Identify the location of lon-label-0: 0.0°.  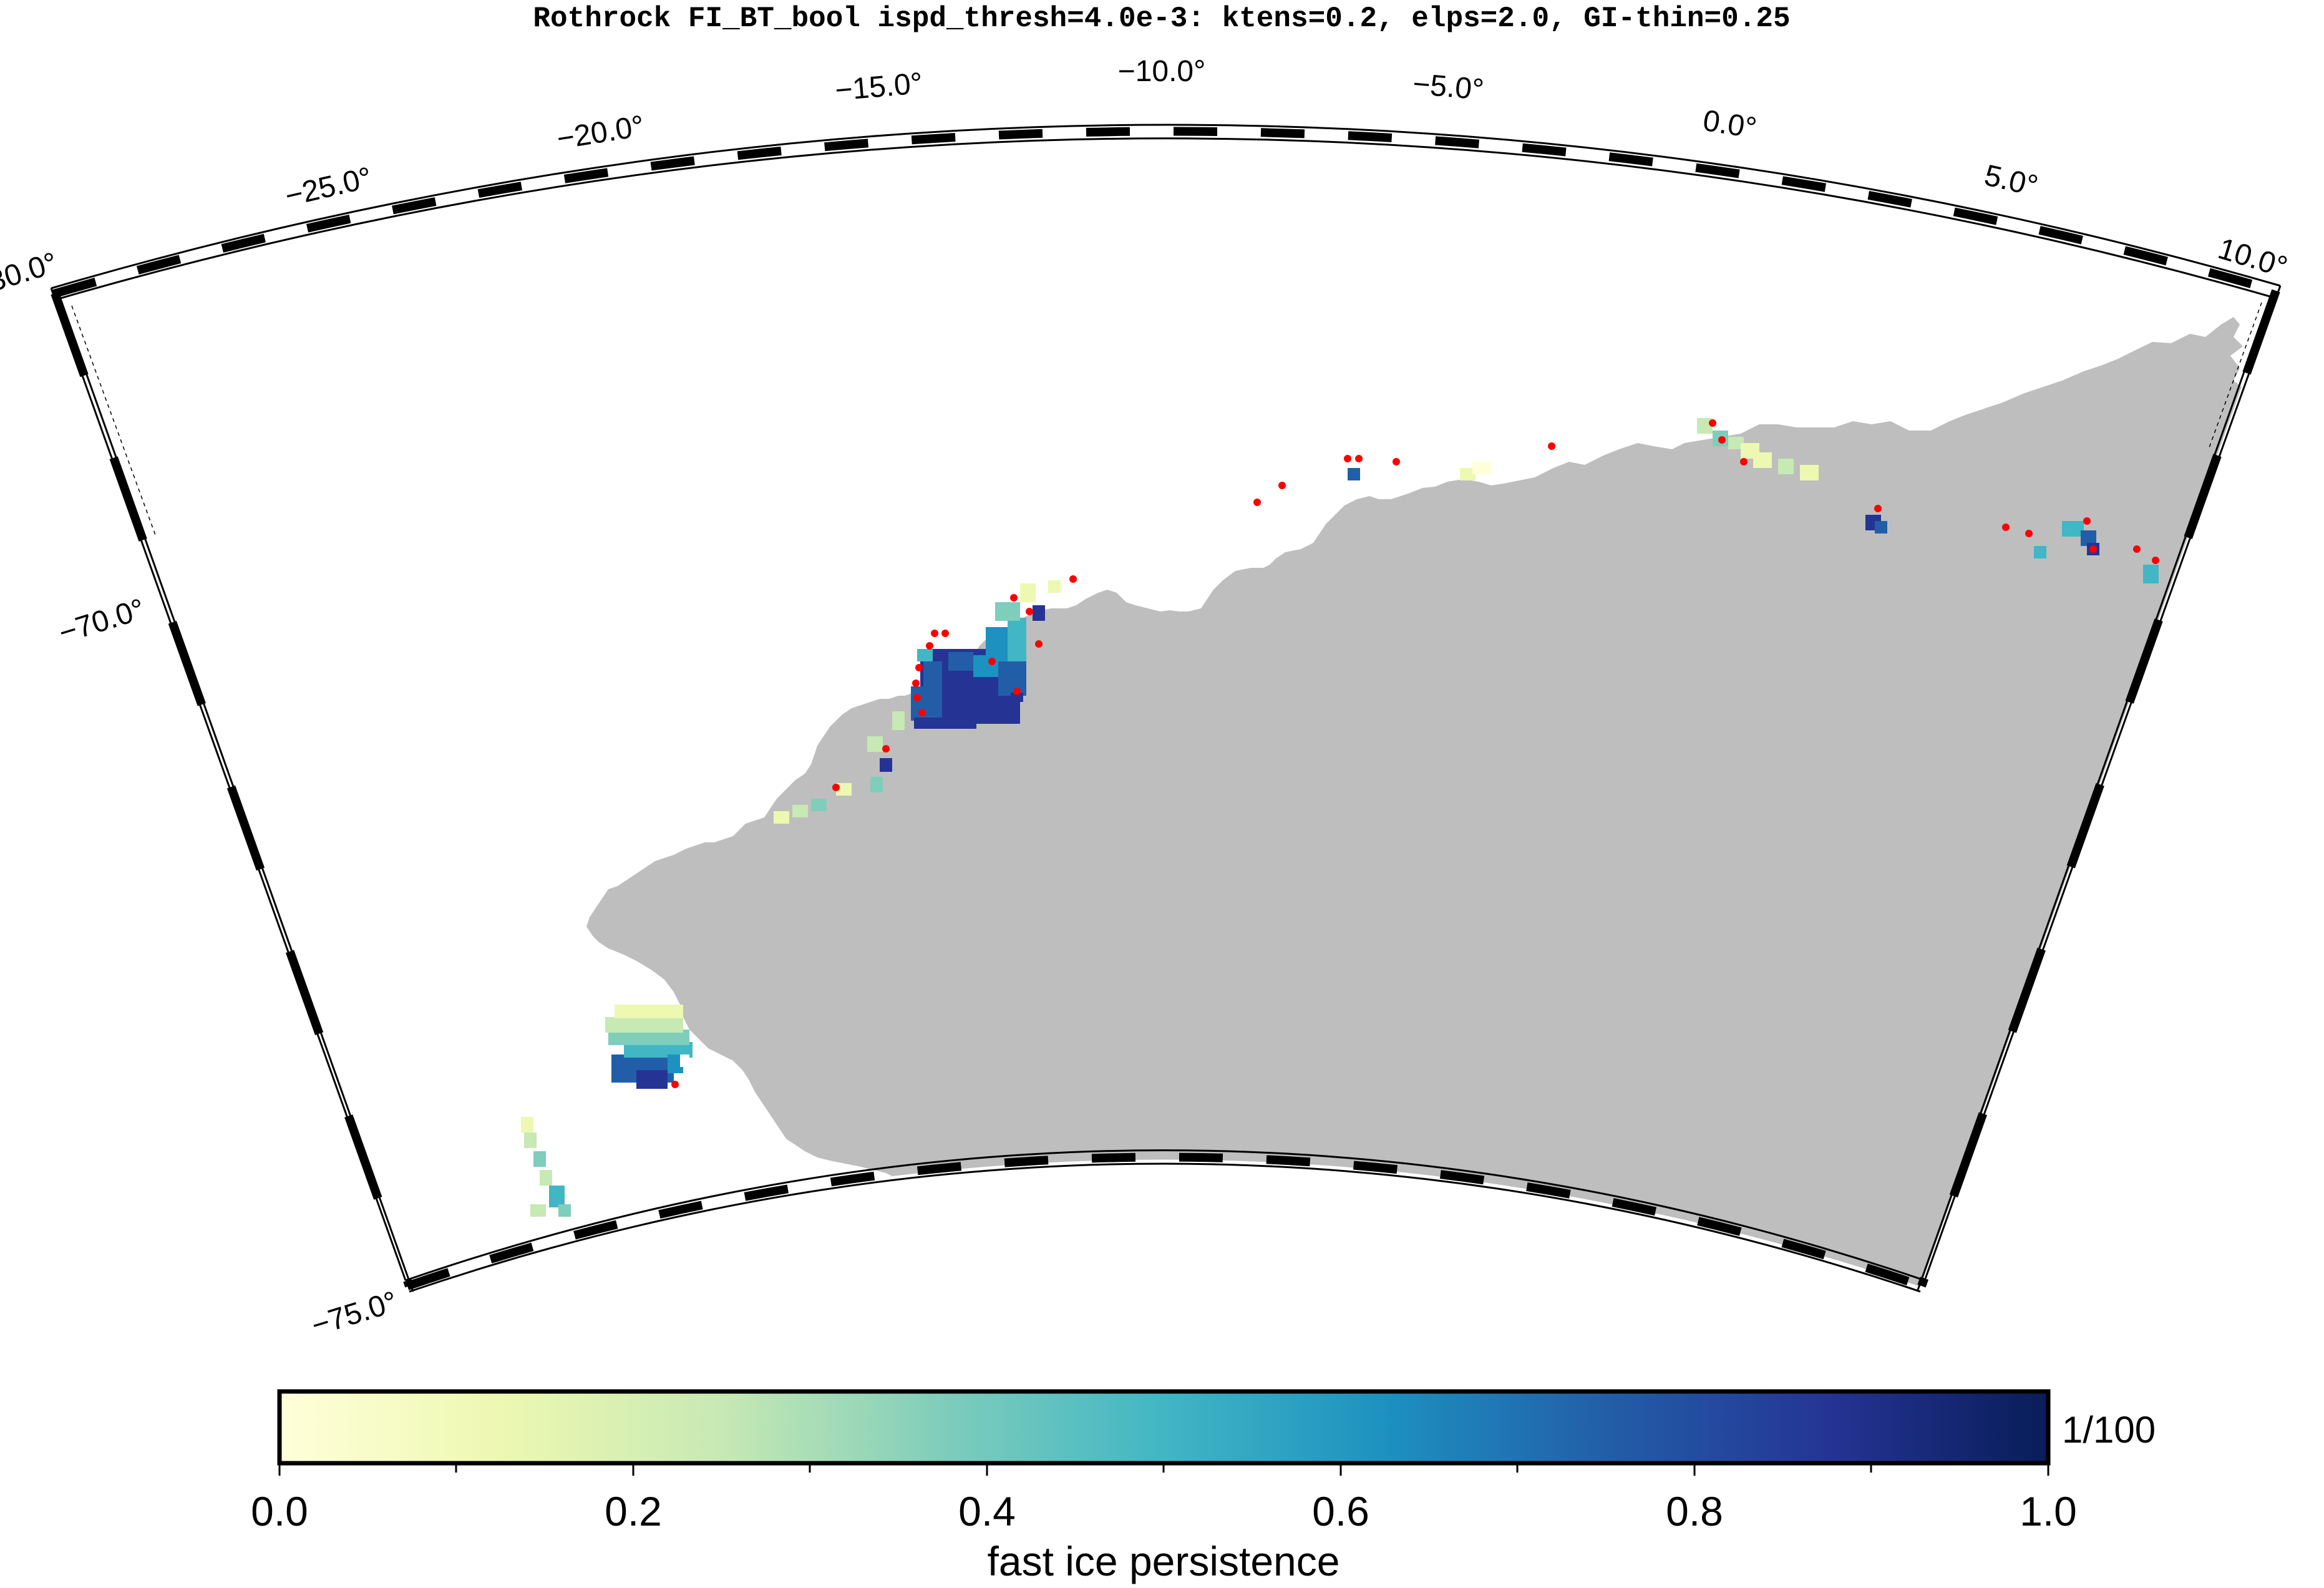
(1730, 124).